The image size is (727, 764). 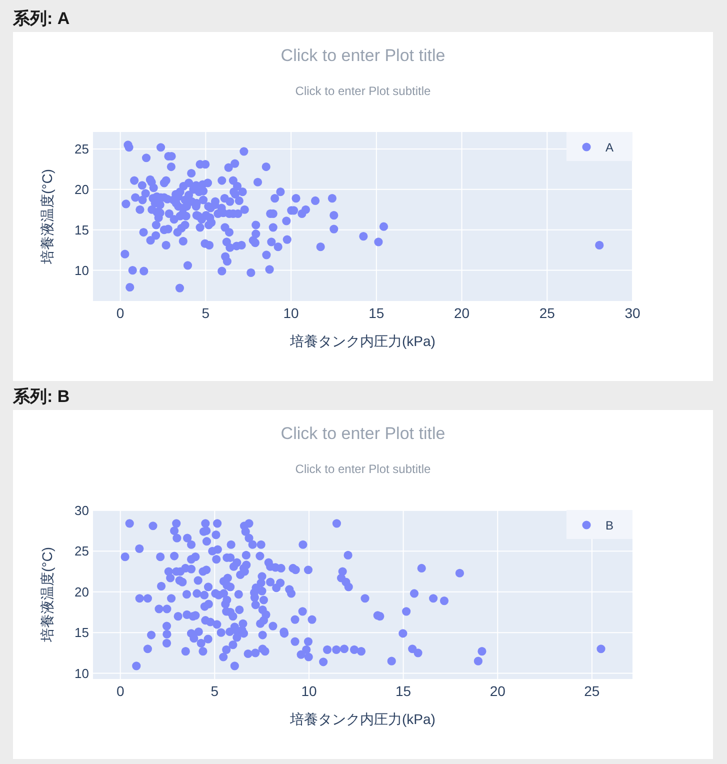 I want to click on y-tick-label: 30, so click(x=81, y=510).